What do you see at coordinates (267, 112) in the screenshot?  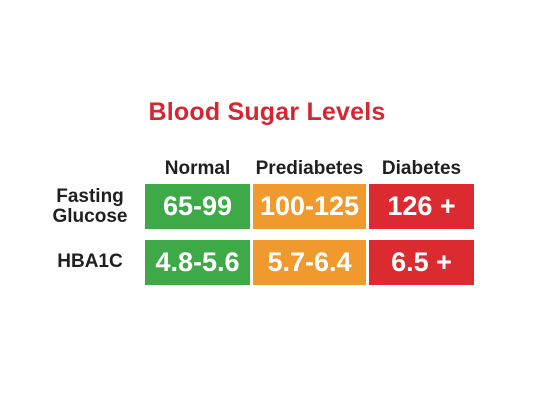 I see `chart-title: Blood Sugar Levels` at bounding box center [267, 112].